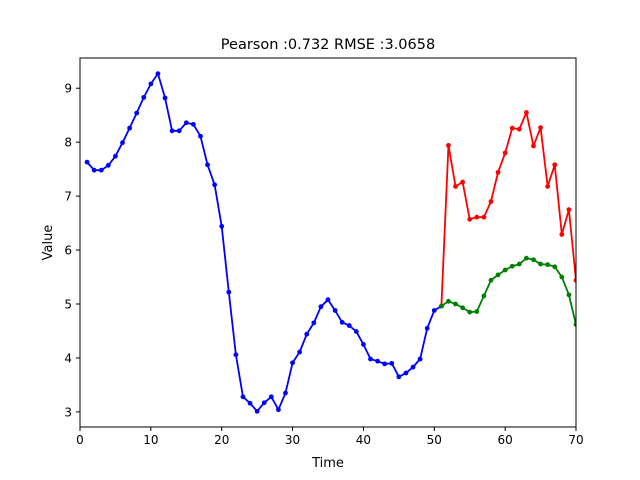 This screenshot has width=640, height=480. I want to click on x-tick-label: 0, so click(80, 440).